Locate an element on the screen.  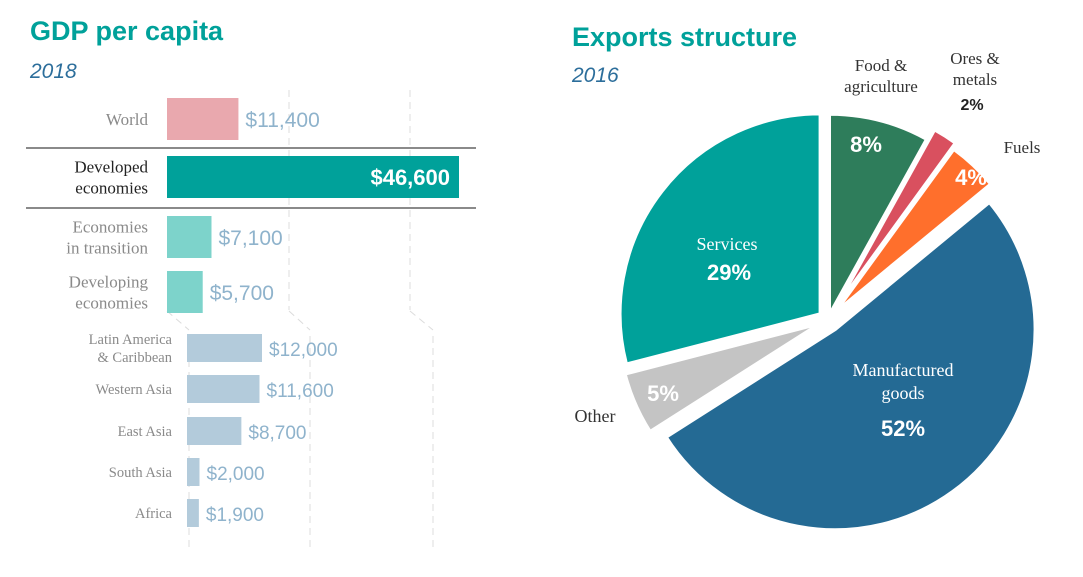
bar-value-label: $11,400 is located at coordinates (282, 120).